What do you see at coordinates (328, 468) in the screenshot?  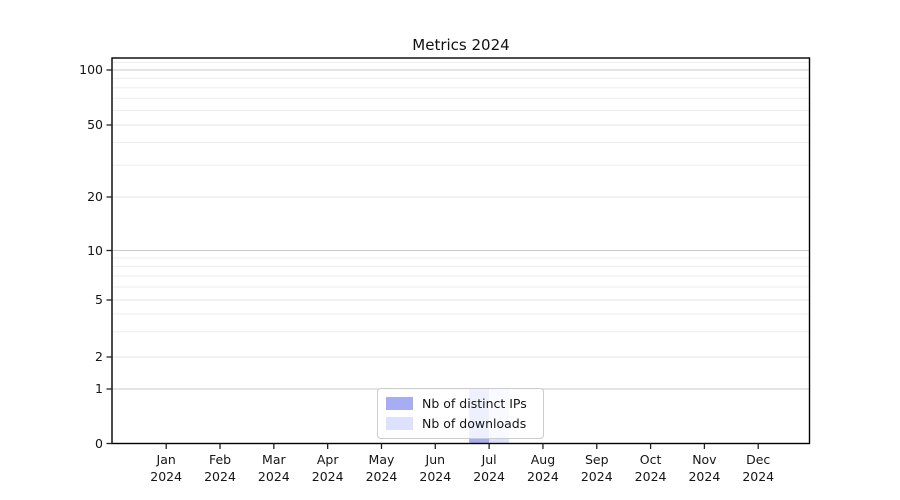 I see `x-tick-label: Apr 2024` at bounding box center [328, 468].